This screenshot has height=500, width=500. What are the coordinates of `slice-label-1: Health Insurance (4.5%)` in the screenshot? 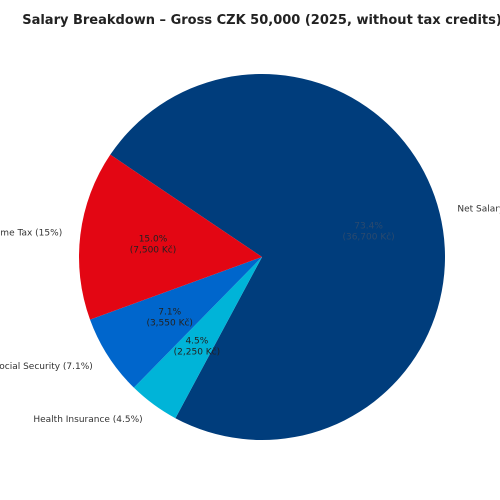 It's located at (87, 420).